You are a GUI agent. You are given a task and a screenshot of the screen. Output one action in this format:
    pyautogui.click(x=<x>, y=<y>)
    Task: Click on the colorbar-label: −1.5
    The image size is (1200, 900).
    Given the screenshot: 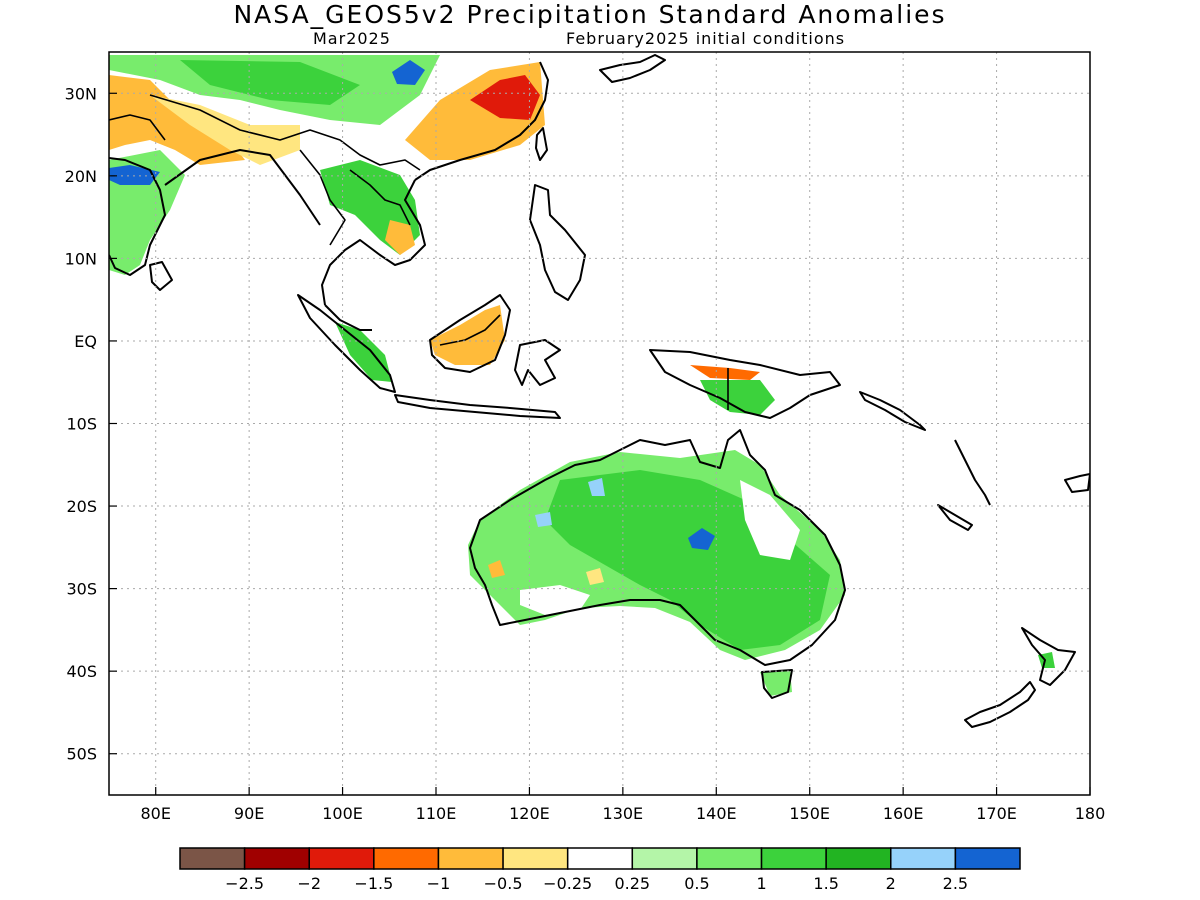 What is the action you would take?
    pyautogui.click(x=373, y=883)
    